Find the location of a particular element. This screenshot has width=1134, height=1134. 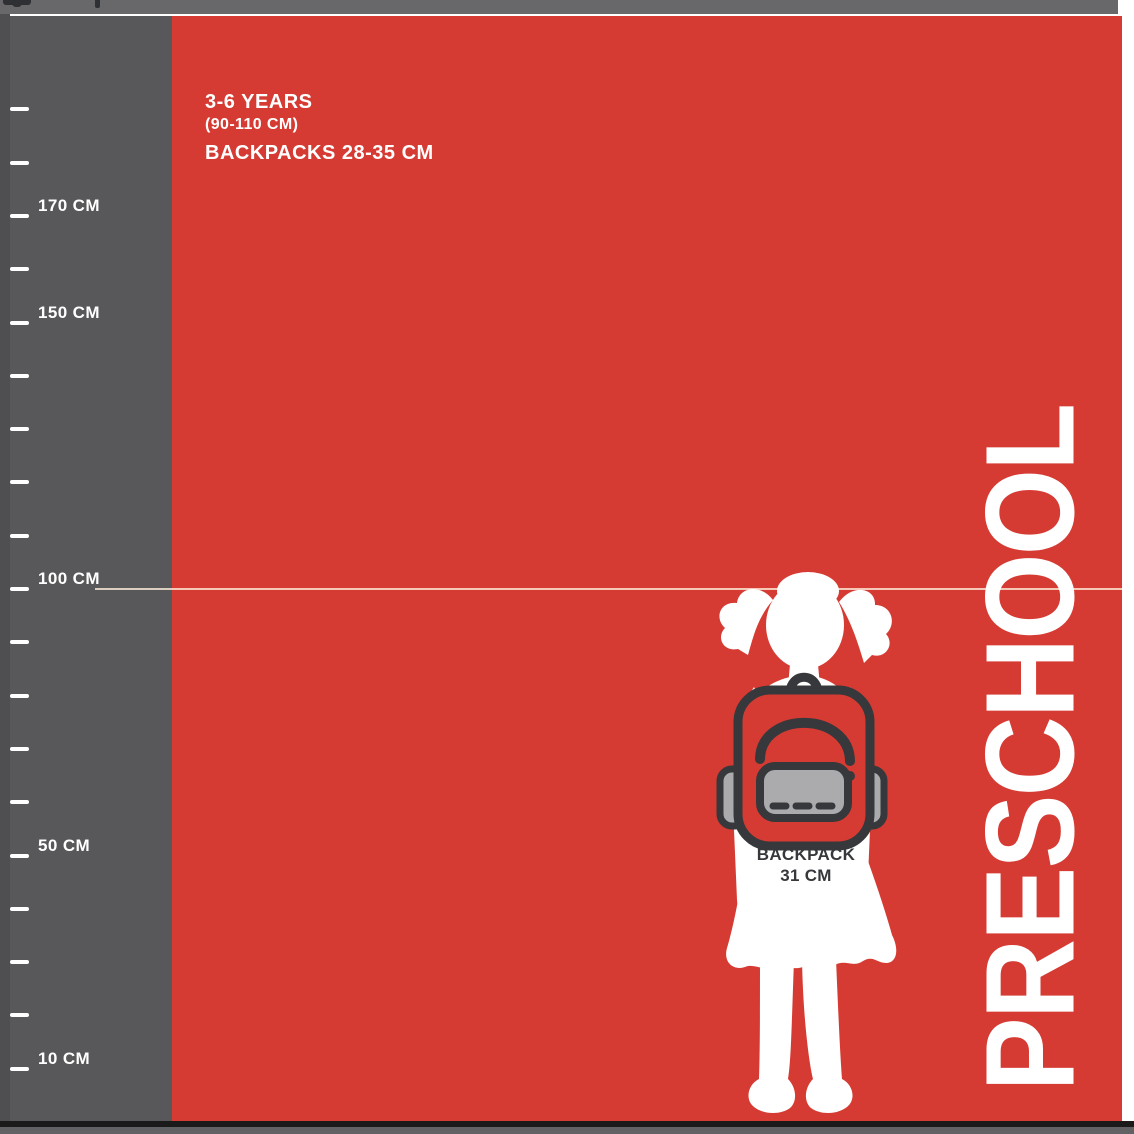

figure-caption: BACKPACK 31 CM is located at coordinates (806, 865).